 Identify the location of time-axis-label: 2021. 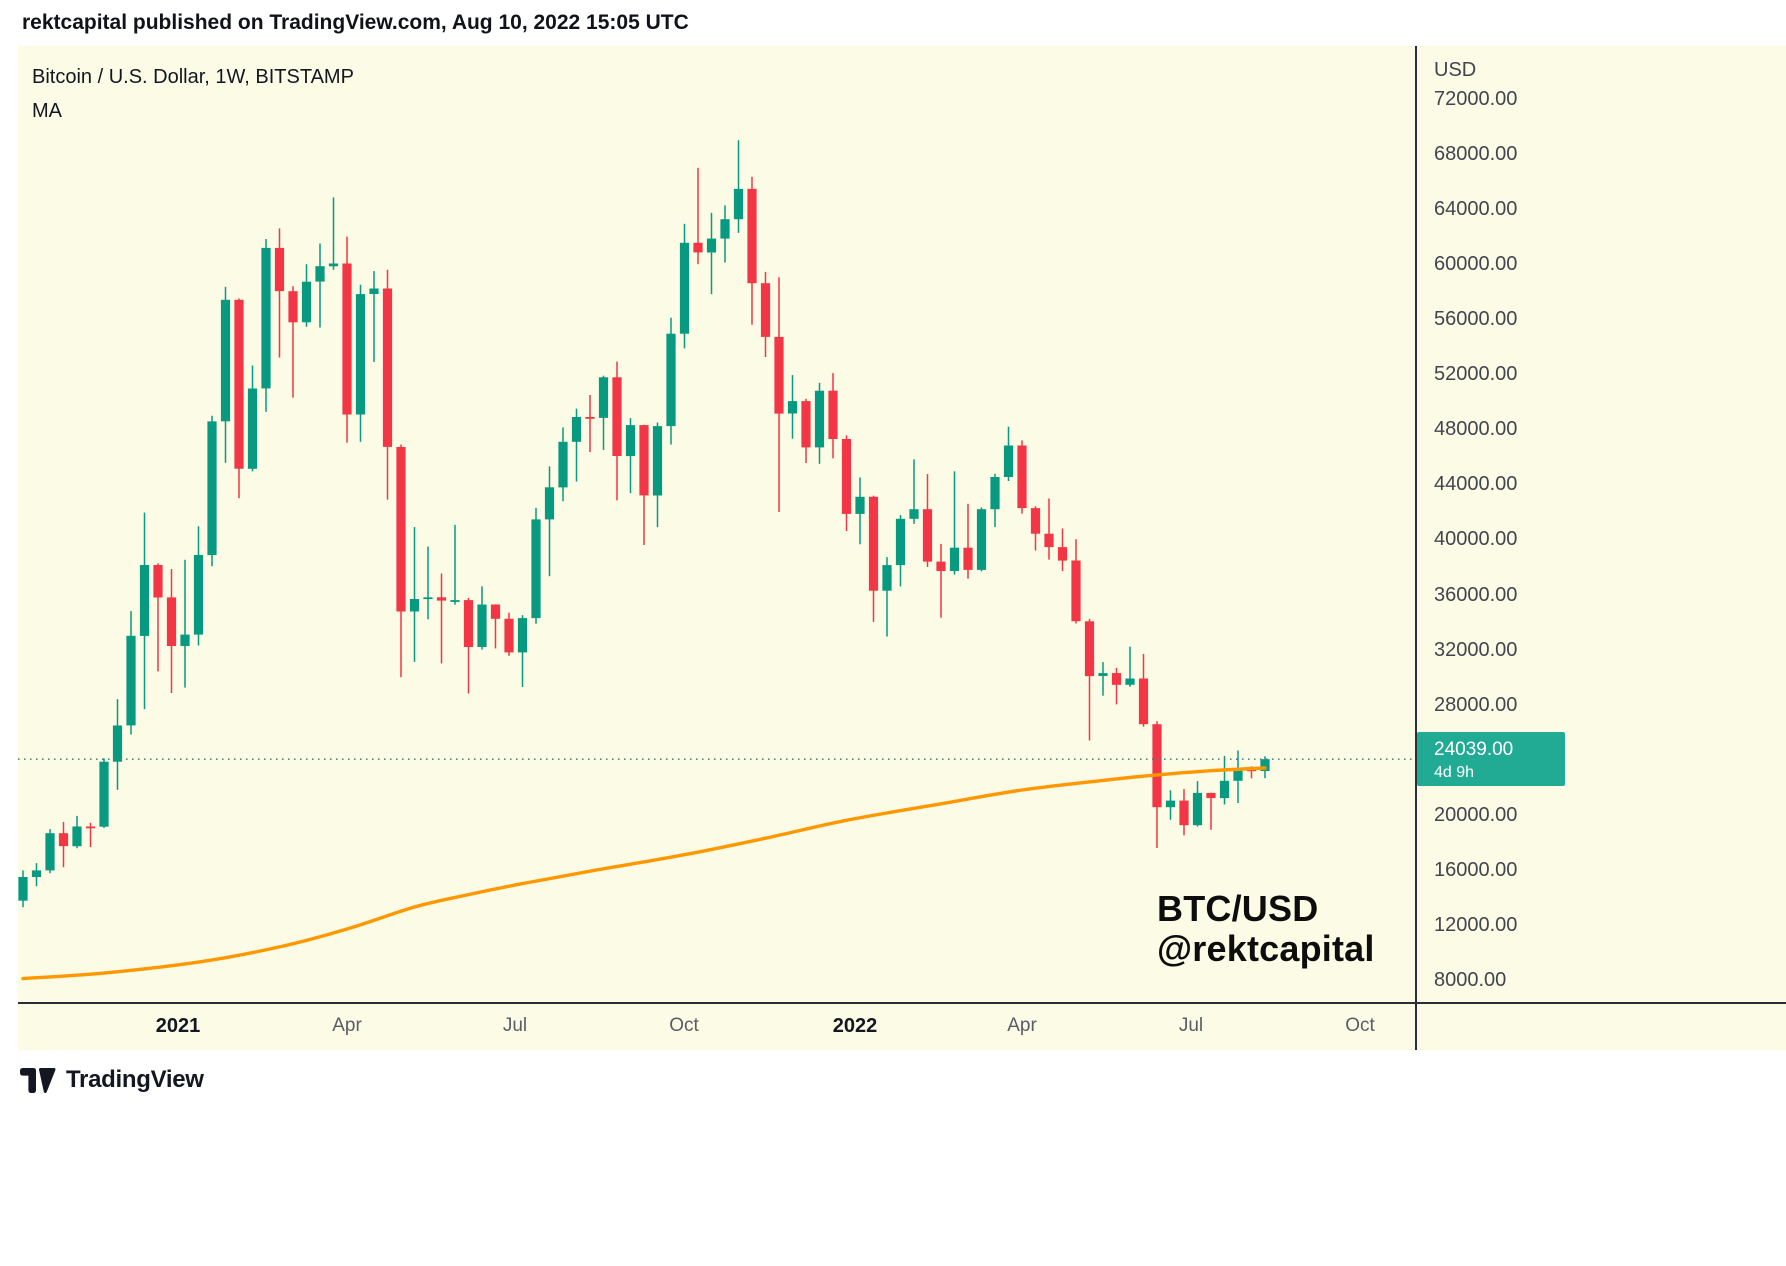
(178, 1026).